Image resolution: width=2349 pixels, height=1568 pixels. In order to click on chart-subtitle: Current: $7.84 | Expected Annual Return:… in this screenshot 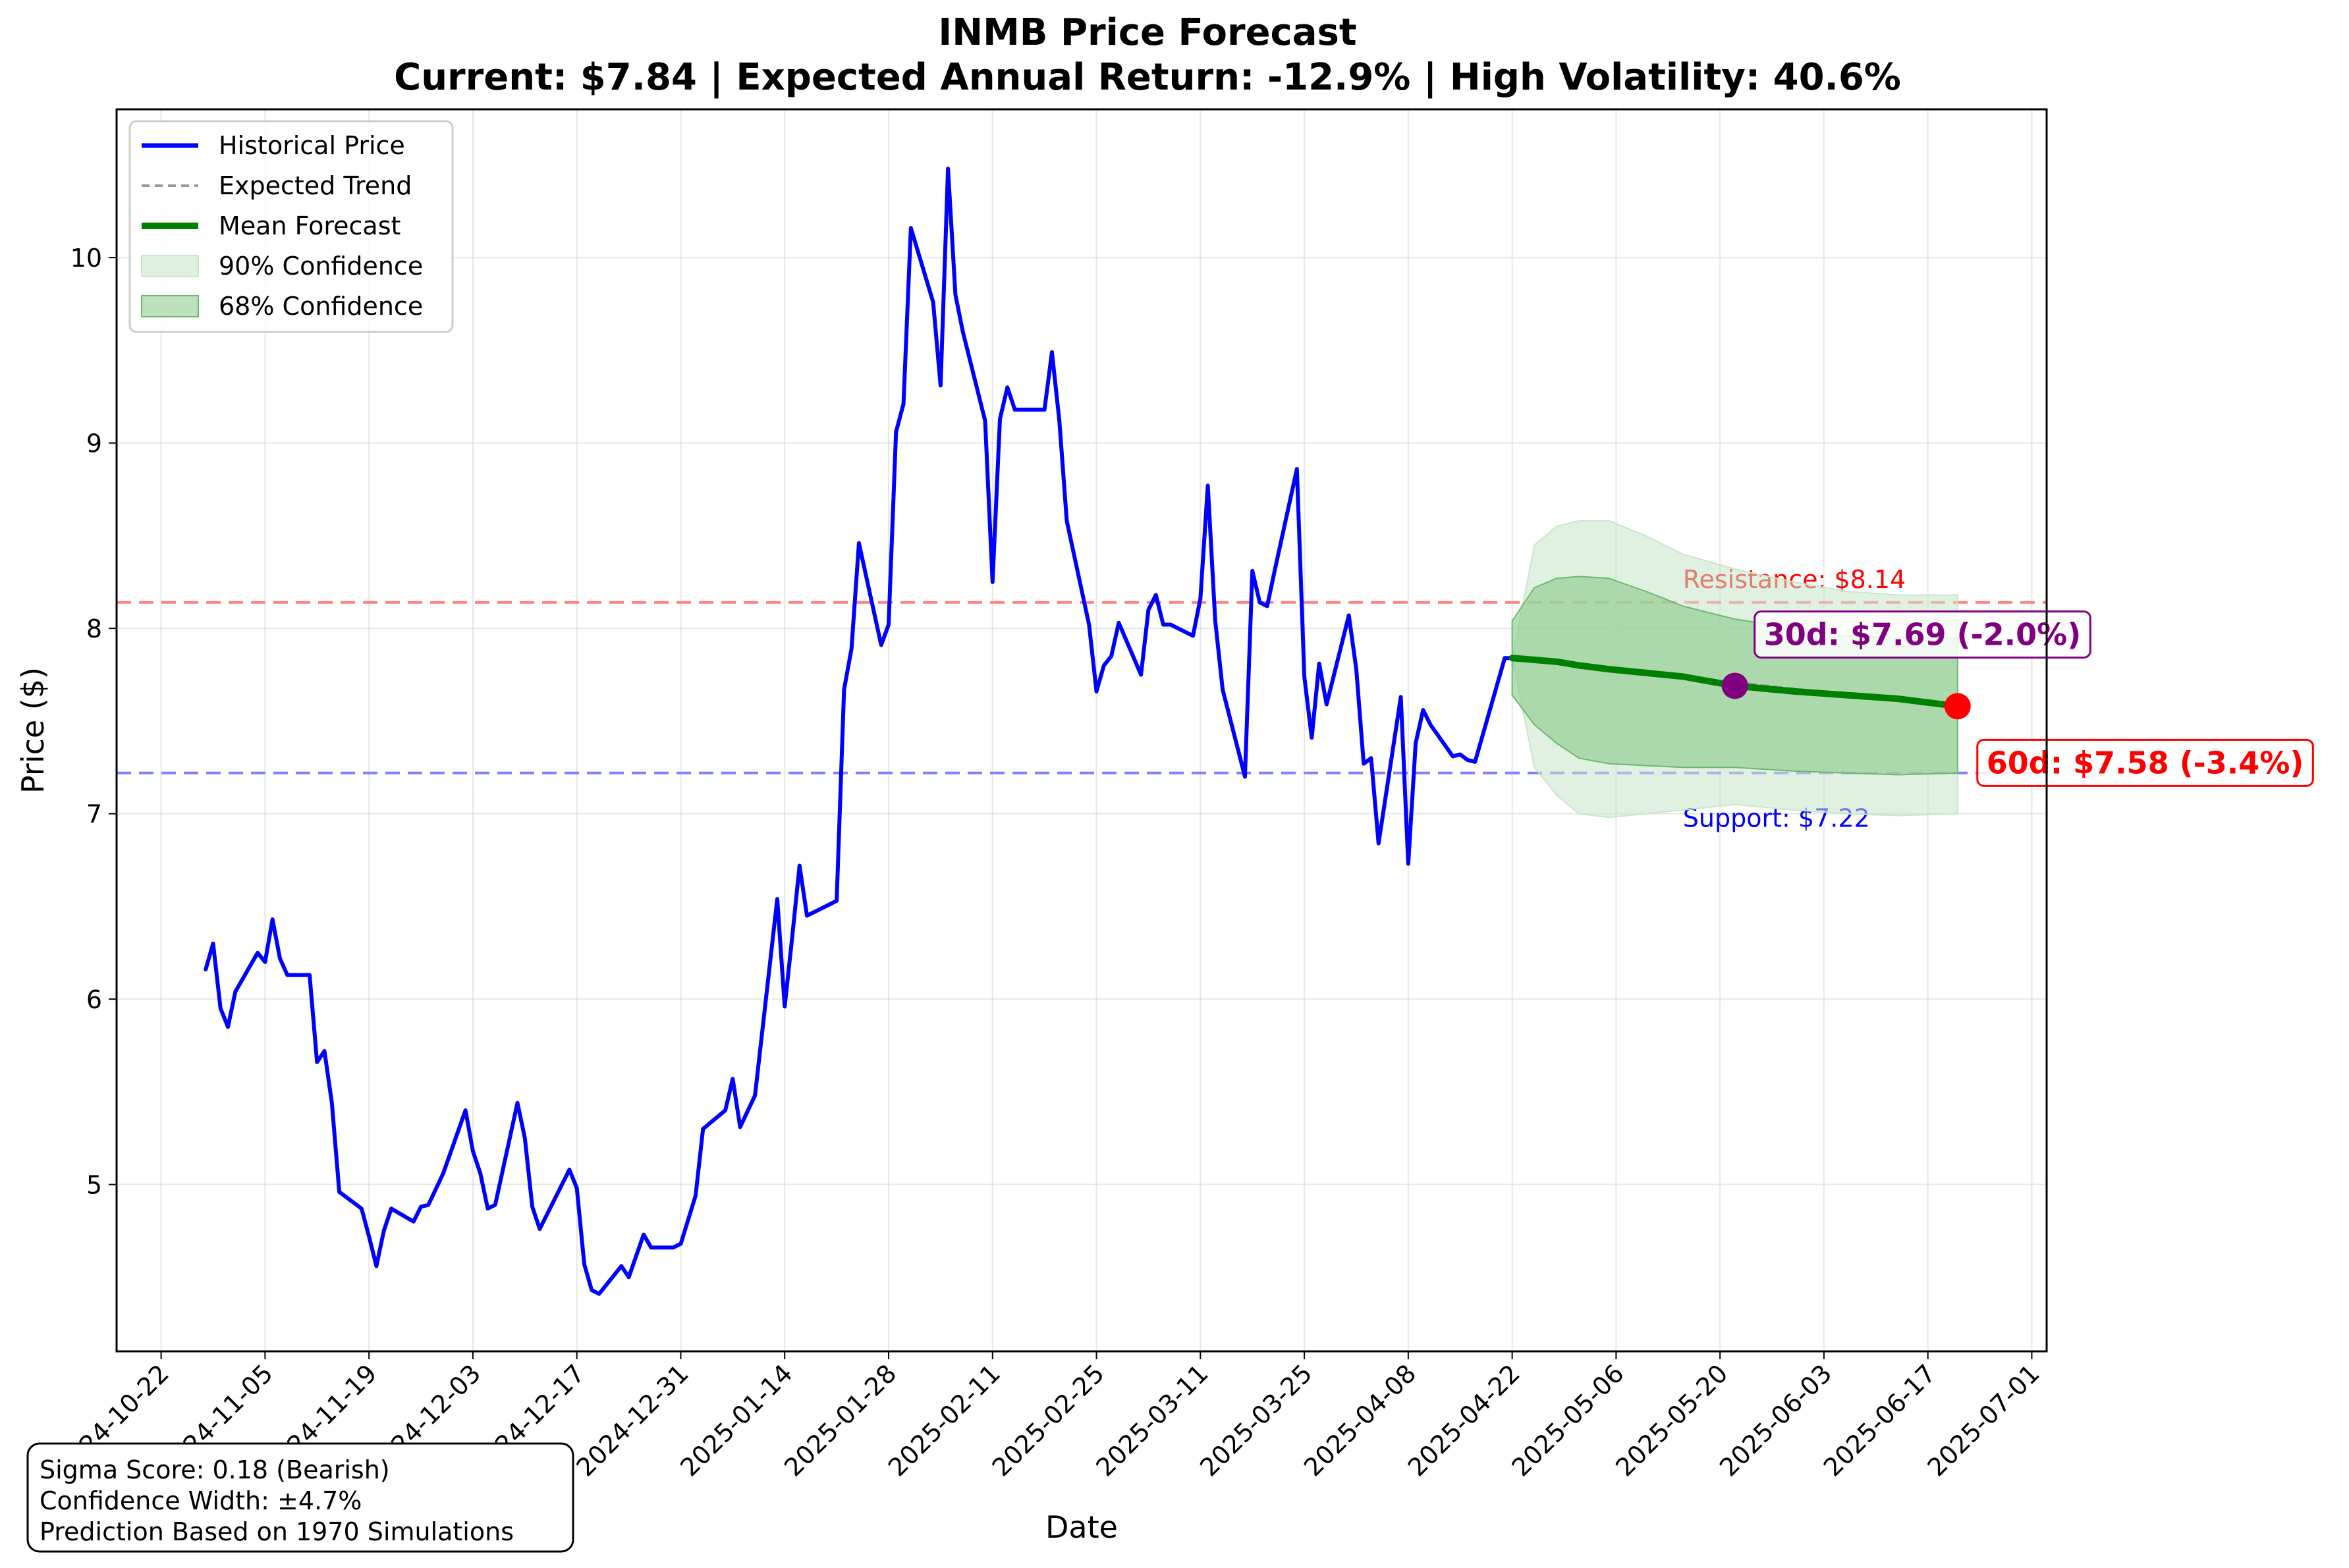, I will do `click(1147, 77)`.